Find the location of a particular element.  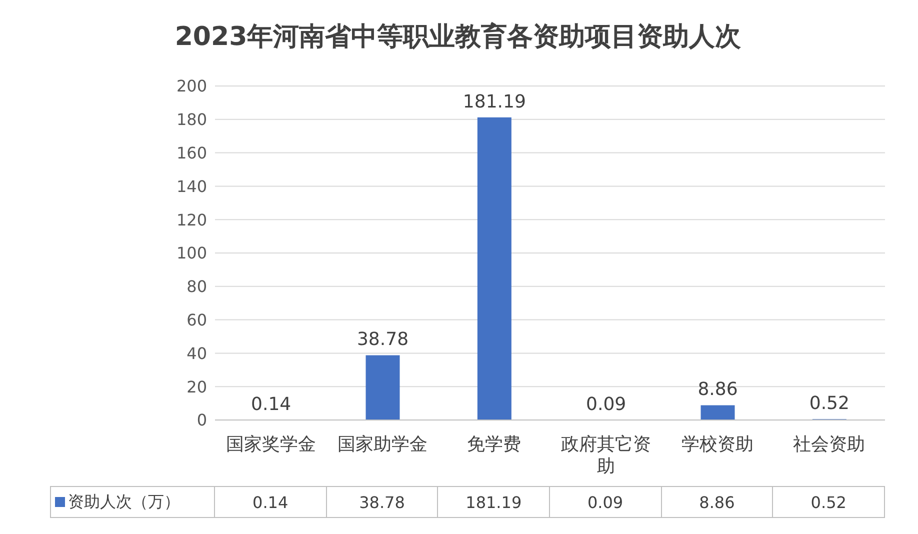

x-tick-label: 学校资助 is located at coordinates (718, 444).